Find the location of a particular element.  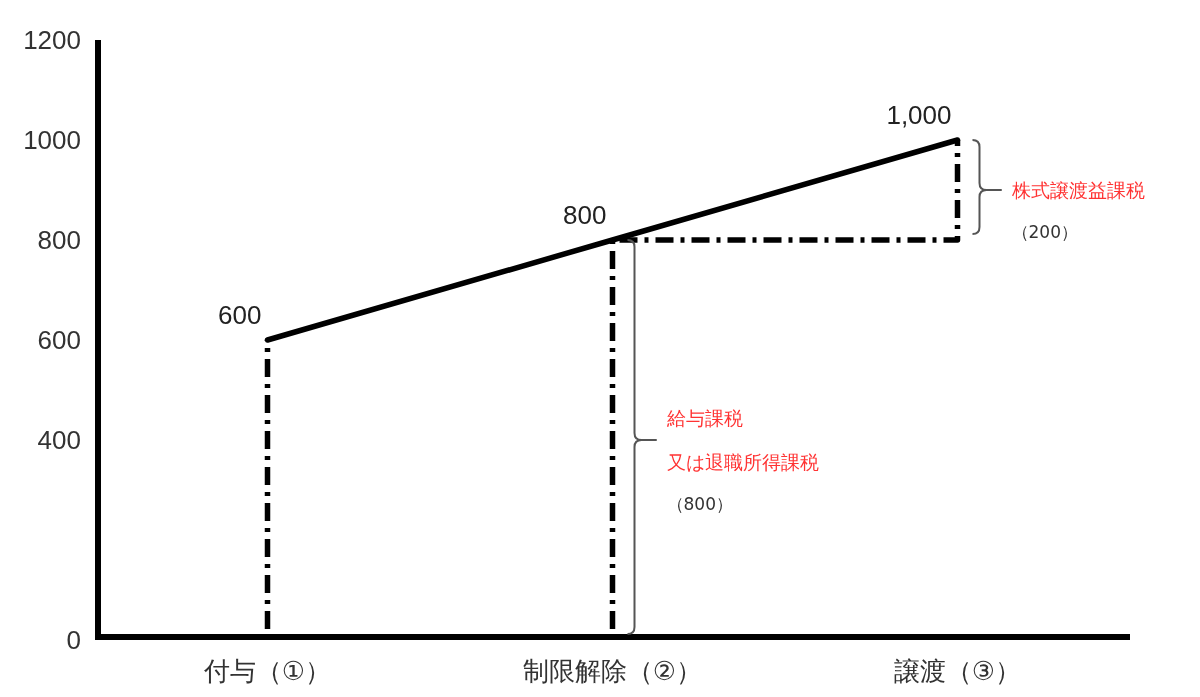

x-tick-label: 付与（①） is located at coordinates (267, 671).